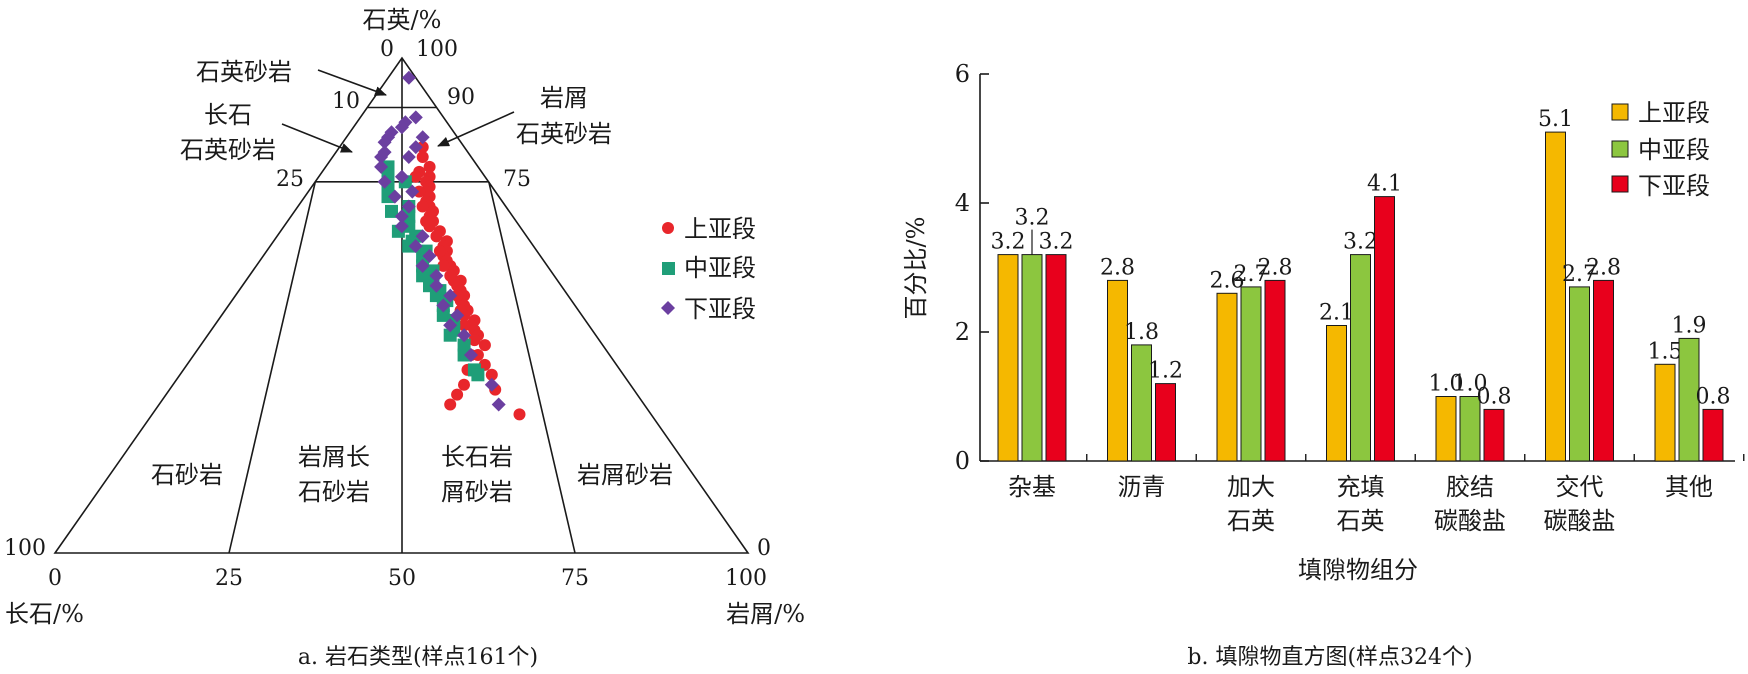  What do you see at coordinates (746, 578) in the screenshot?
I see `tick-bottom-100: 100` at bounding box center [746, 578].